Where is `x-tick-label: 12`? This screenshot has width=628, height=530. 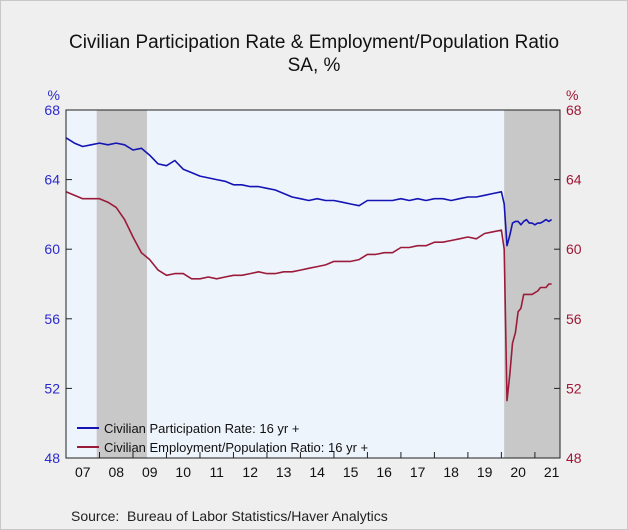 x-tick-label: 12 is located at coordinates (250, 472).